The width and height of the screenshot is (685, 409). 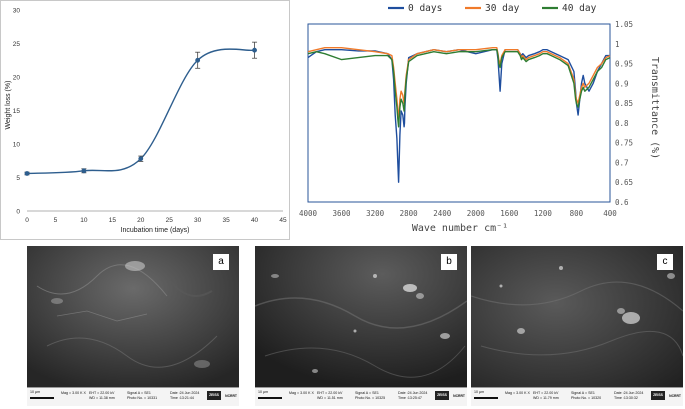 I want to click on sem-time: Time :13:30:32, so click(x=626, y=398).